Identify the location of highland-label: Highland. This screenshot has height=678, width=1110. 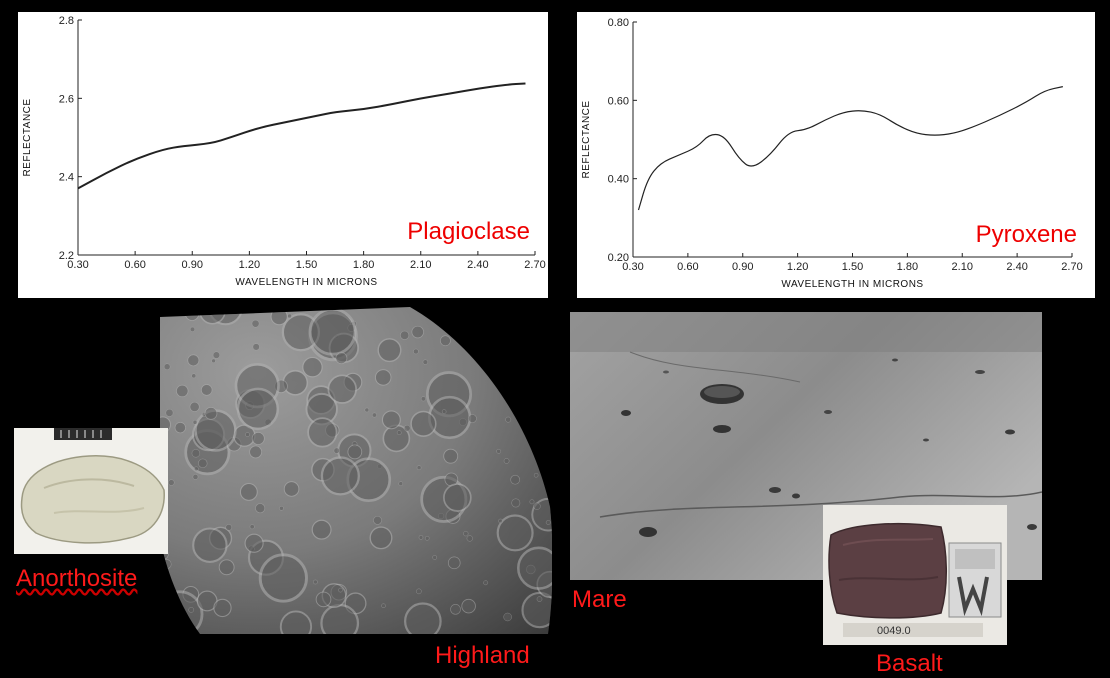
(482, 655).